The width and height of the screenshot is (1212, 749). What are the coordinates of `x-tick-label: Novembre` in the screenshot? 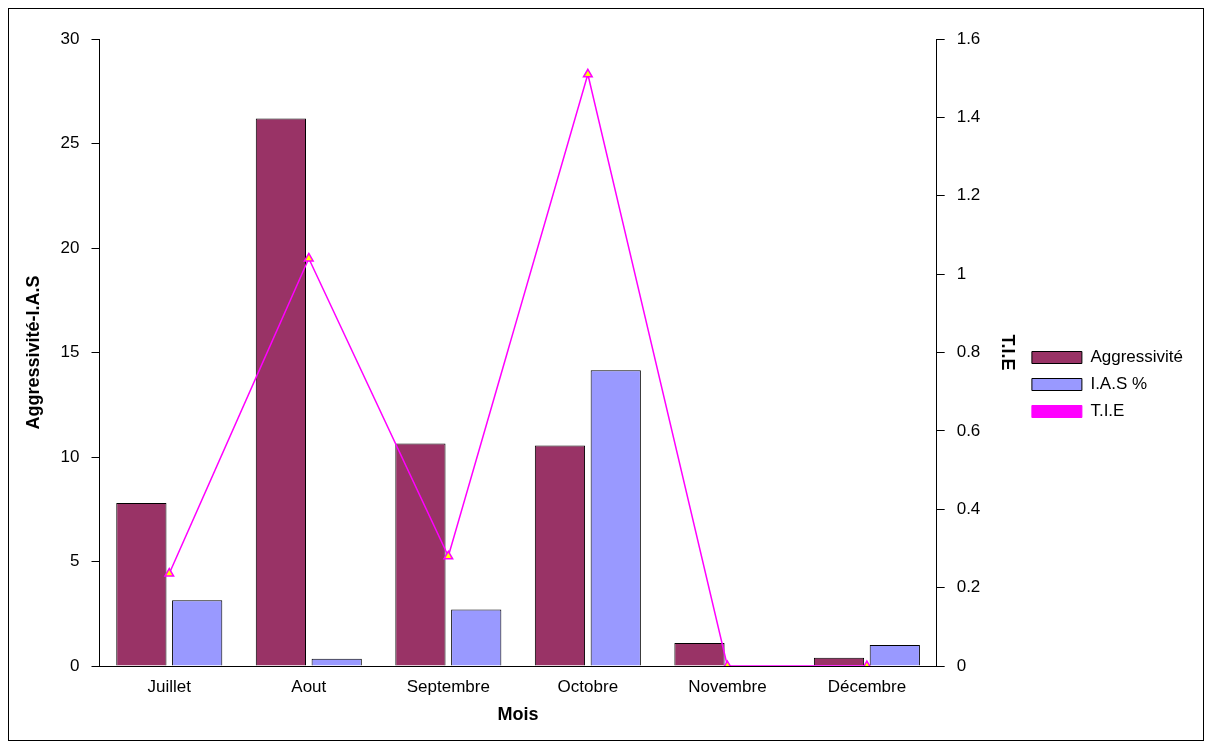 It's located at (727, 686).